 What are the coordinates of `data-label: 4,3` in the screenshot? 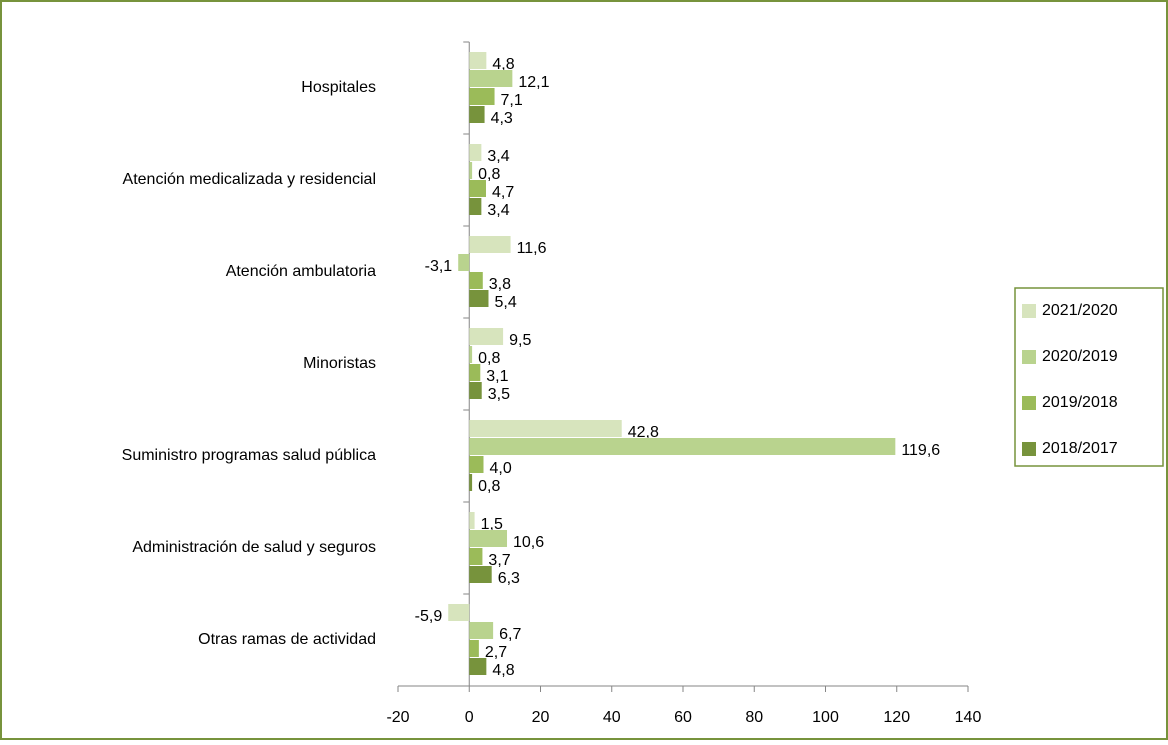 It's located at (502, 118).